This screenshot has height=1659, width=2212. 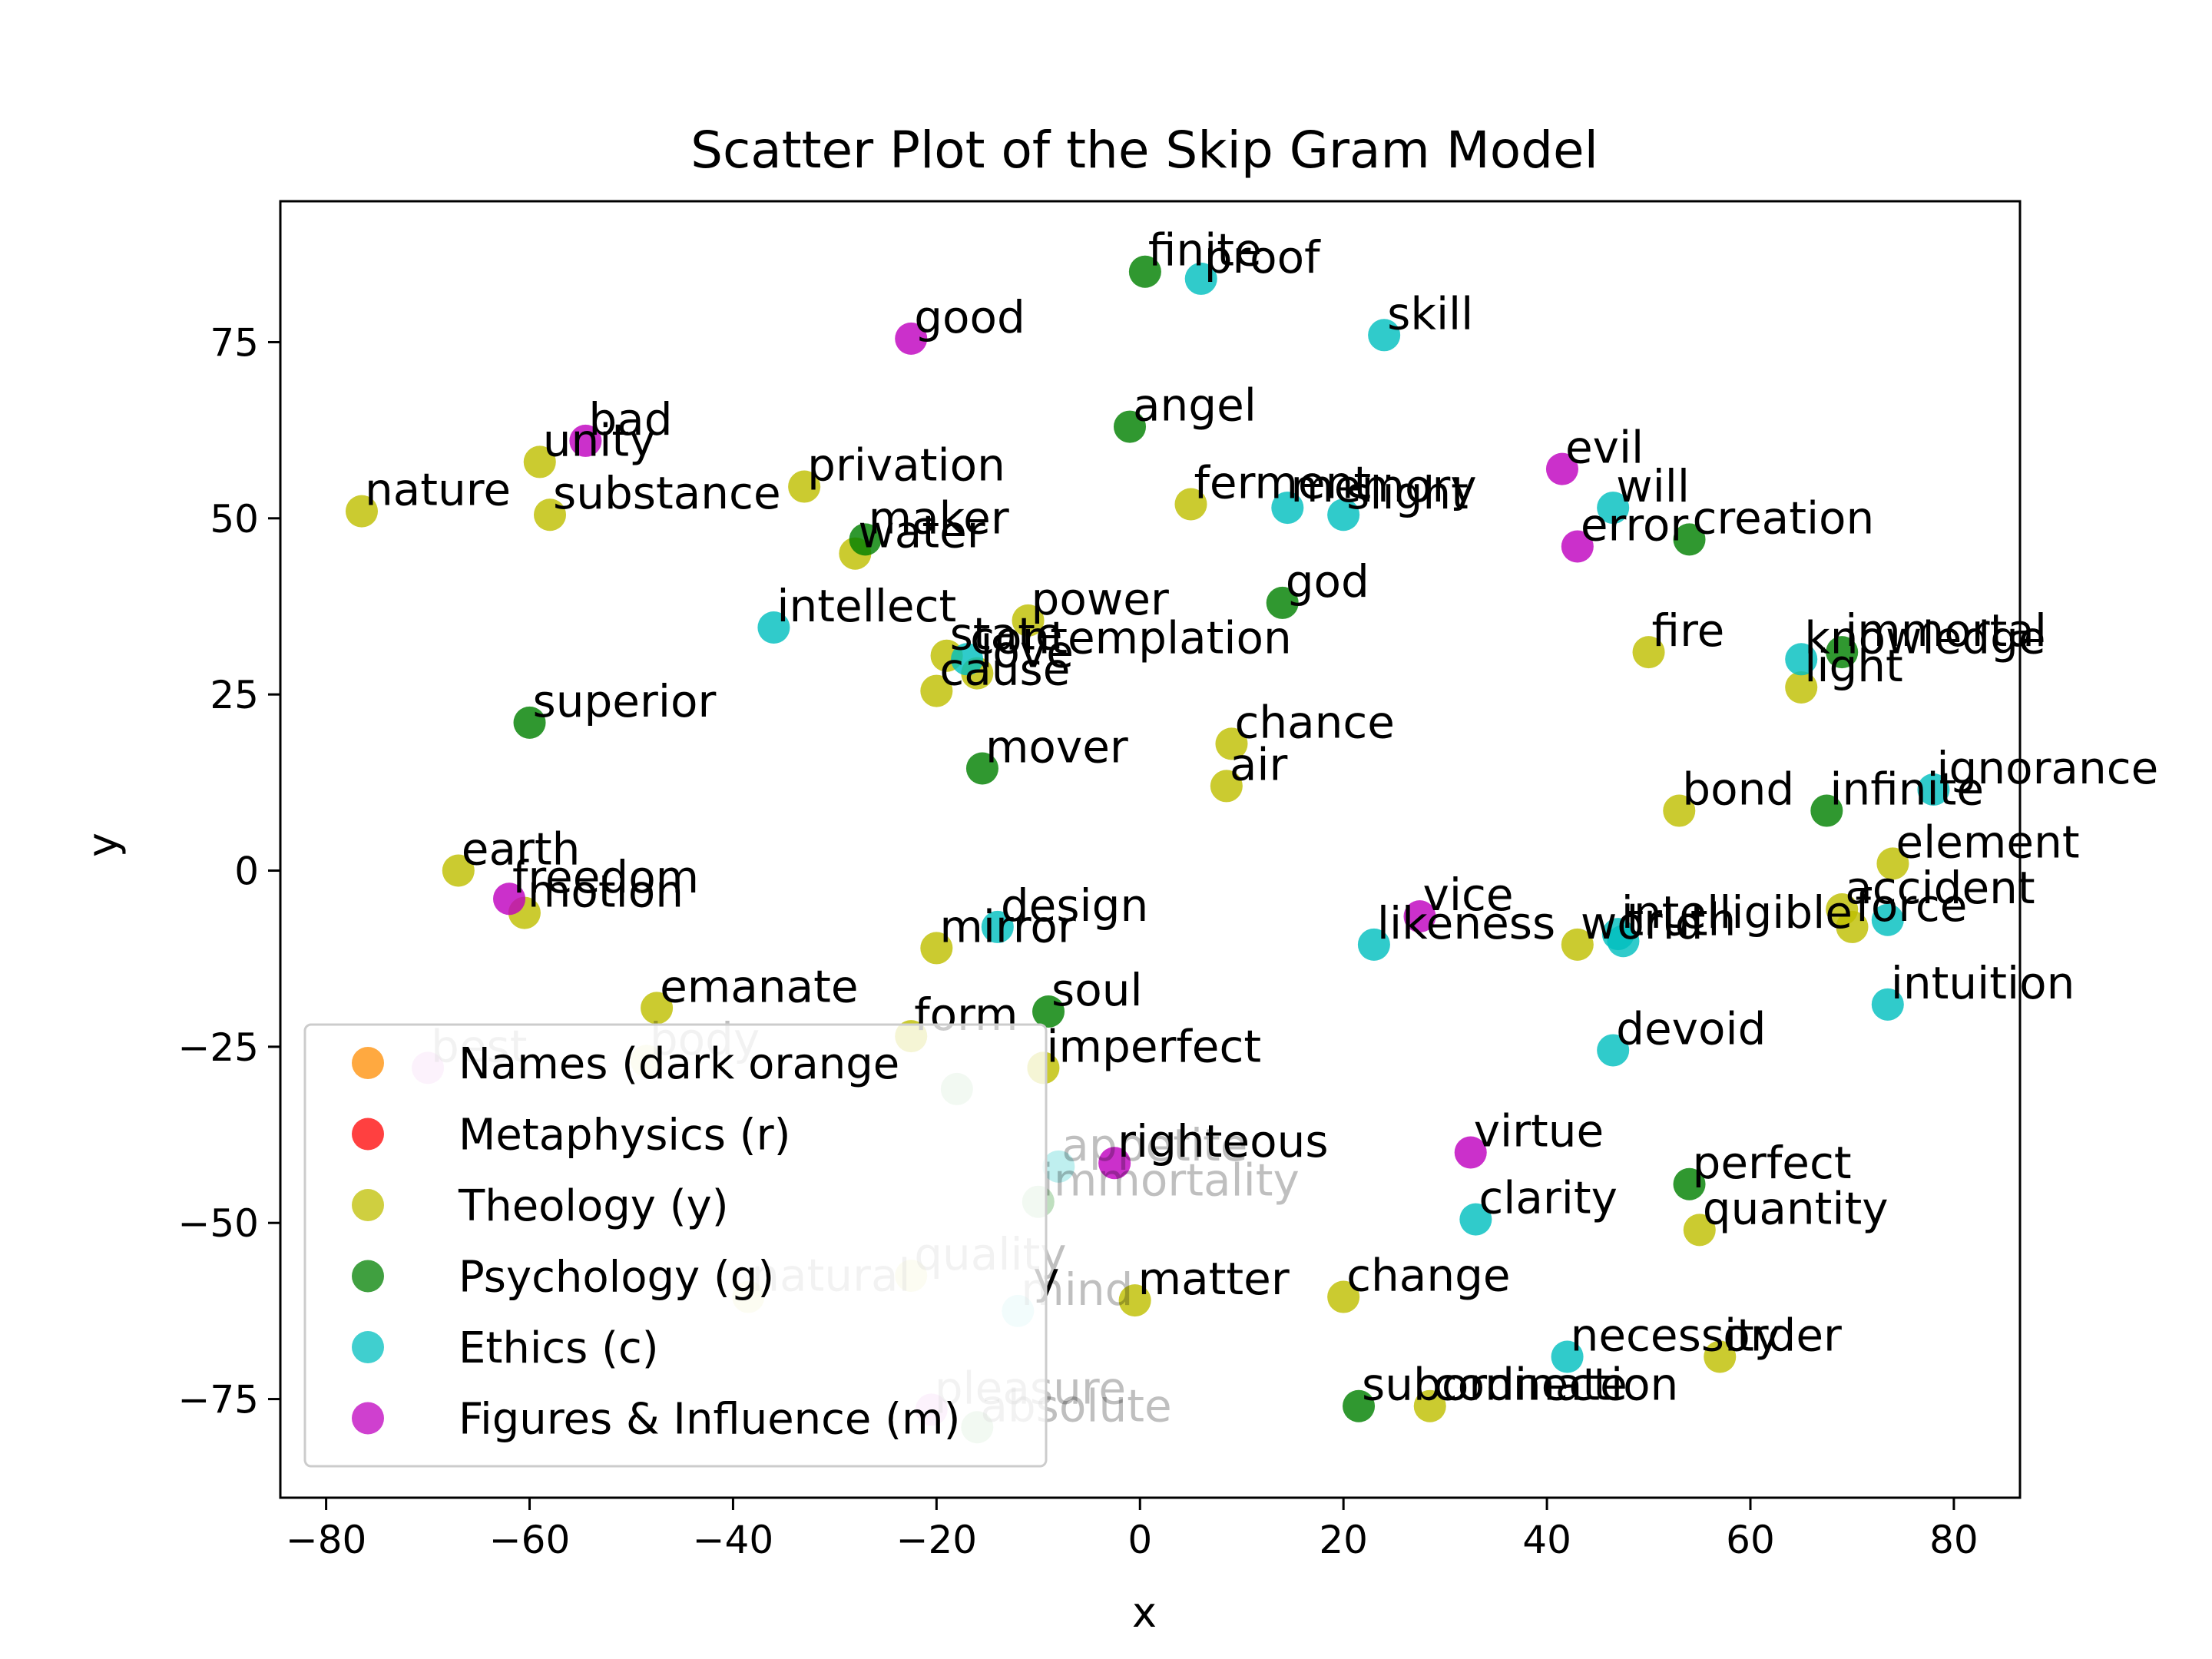 What do you see at coordinates (1140, 1540) in the screenshot?
I see `x-tick-label: 0` at bounding box center [1140, 1540].